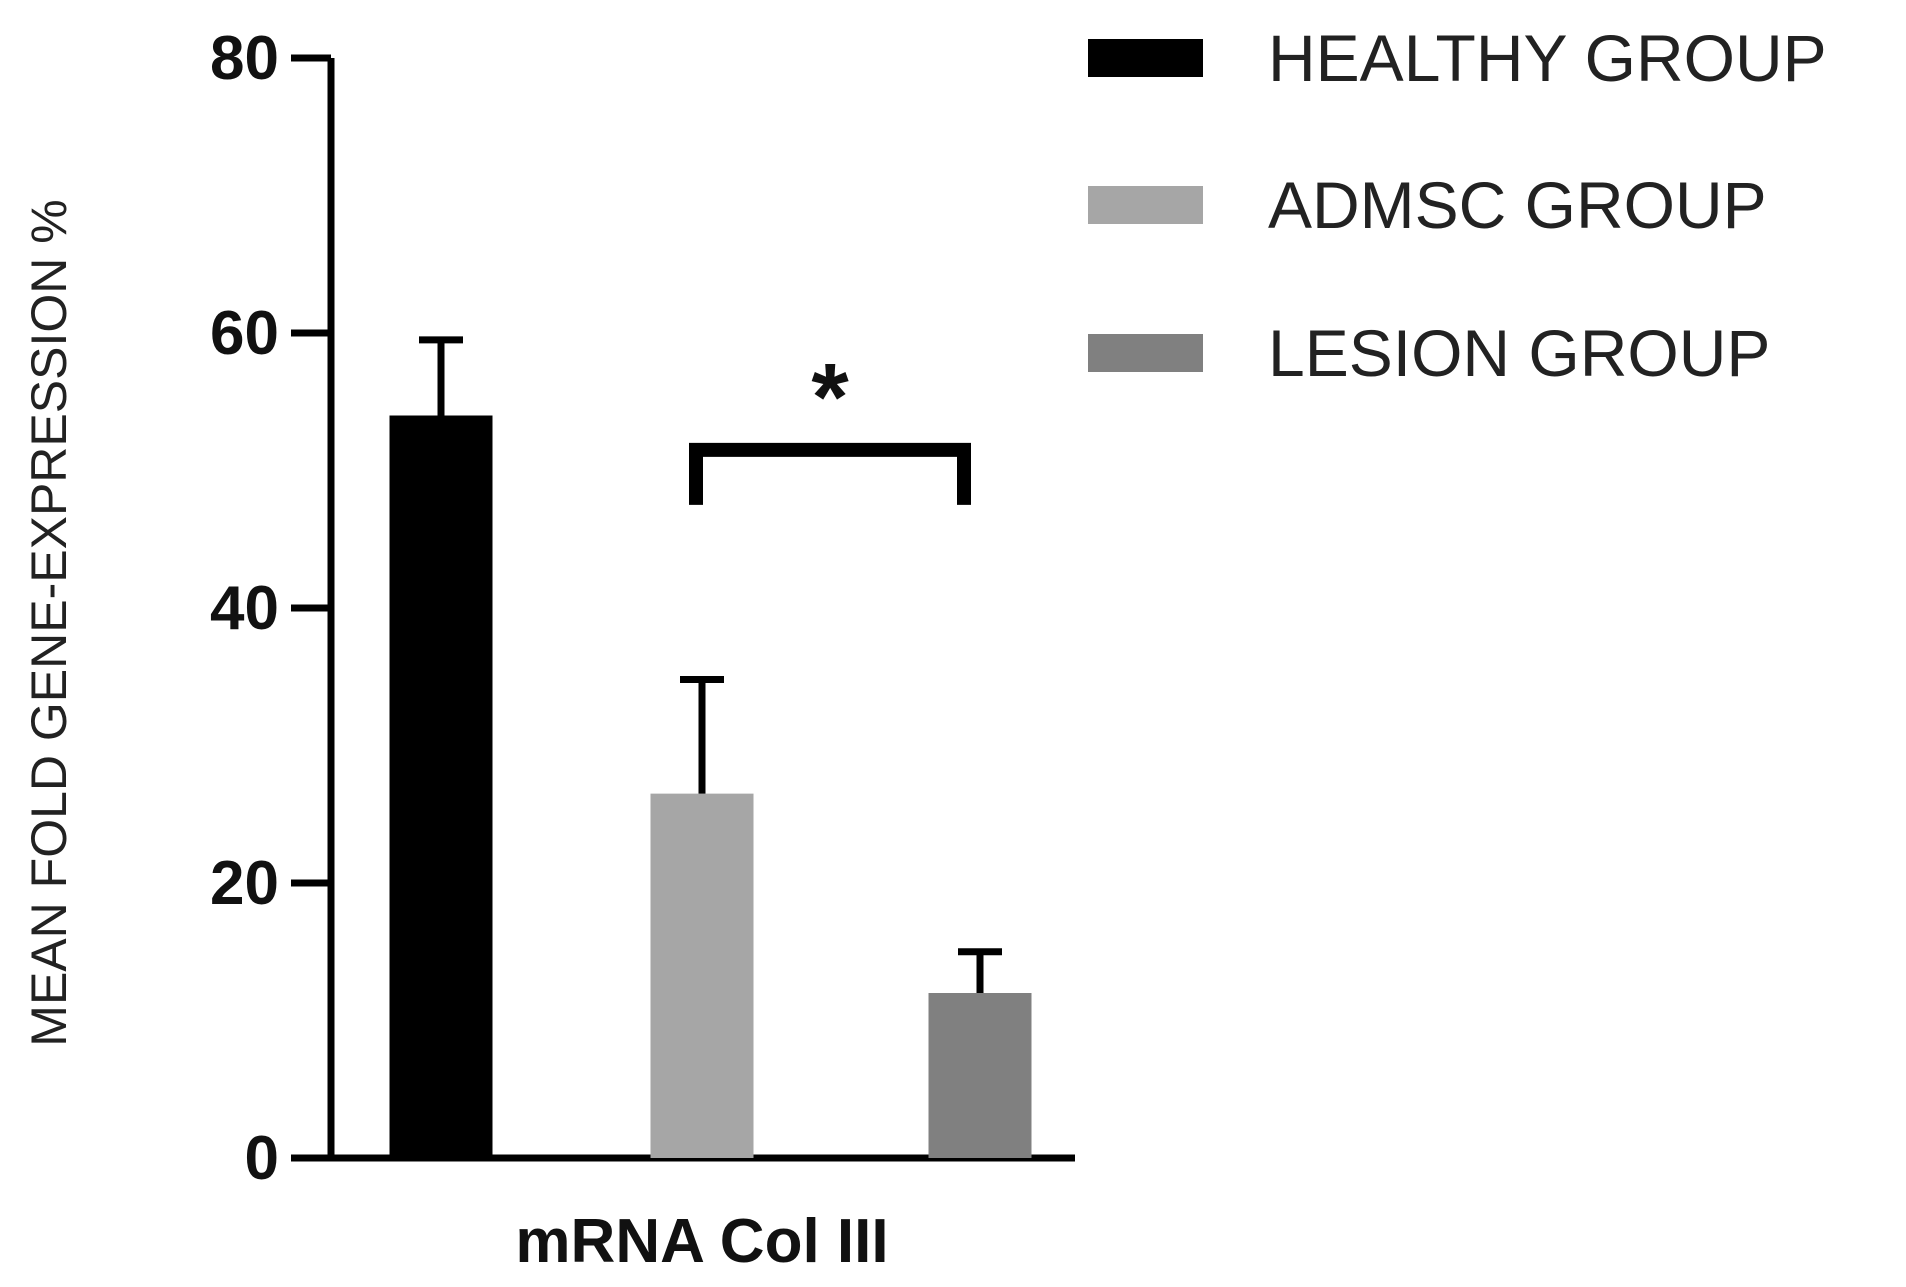  Describe the element at coordinates (1547, 58) in the screenshot. I see `legend-label: HEALTHY GROUP` at that location.